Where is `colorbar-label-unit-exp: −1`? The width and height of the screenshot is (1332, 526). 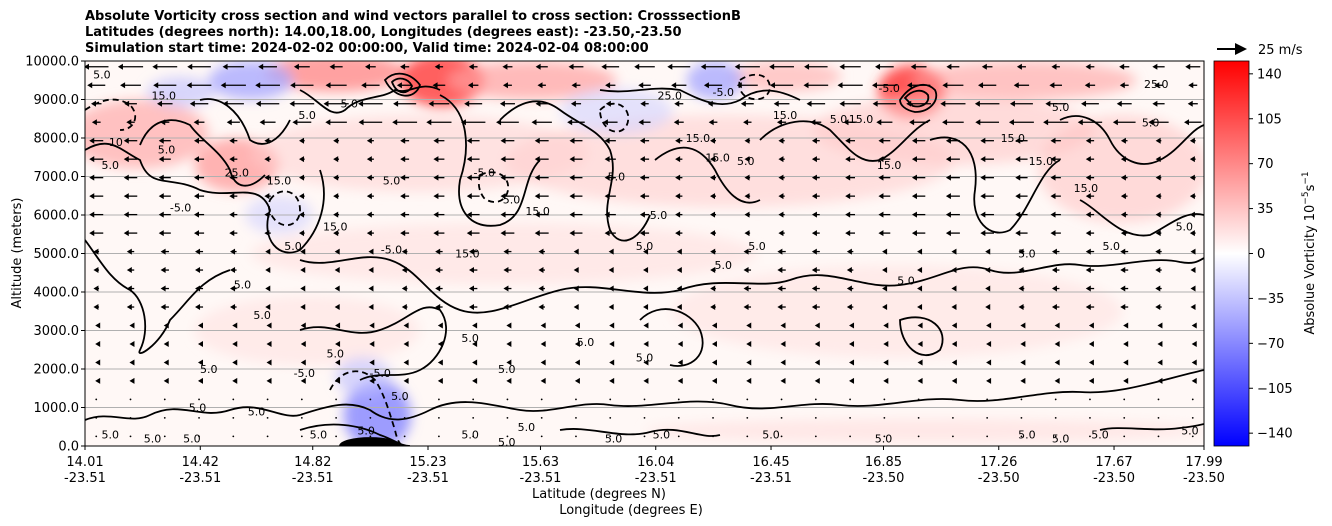 colorbar-label-unit-exp: −1 is located at coordinates (1306, 177).